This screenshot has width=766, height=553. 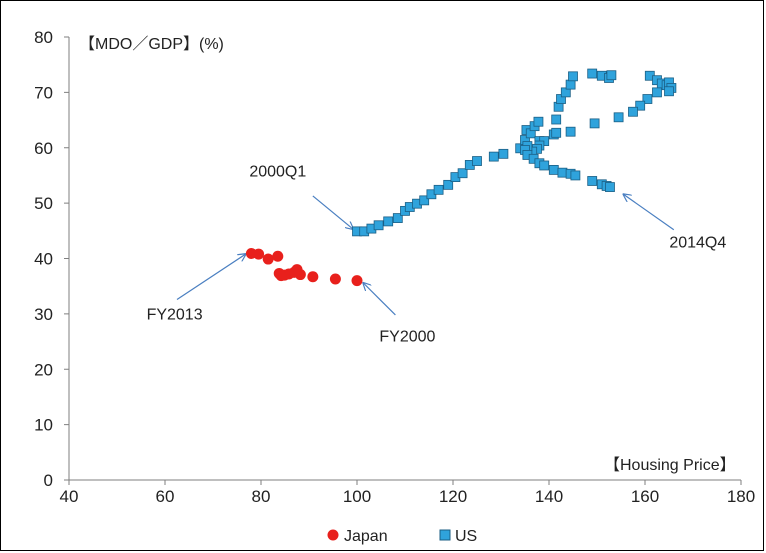 What do you see at coordinates (277, 172) in the screenshot?
I see `annotation-label: 2000Q1` at bounding box center [277, 172].